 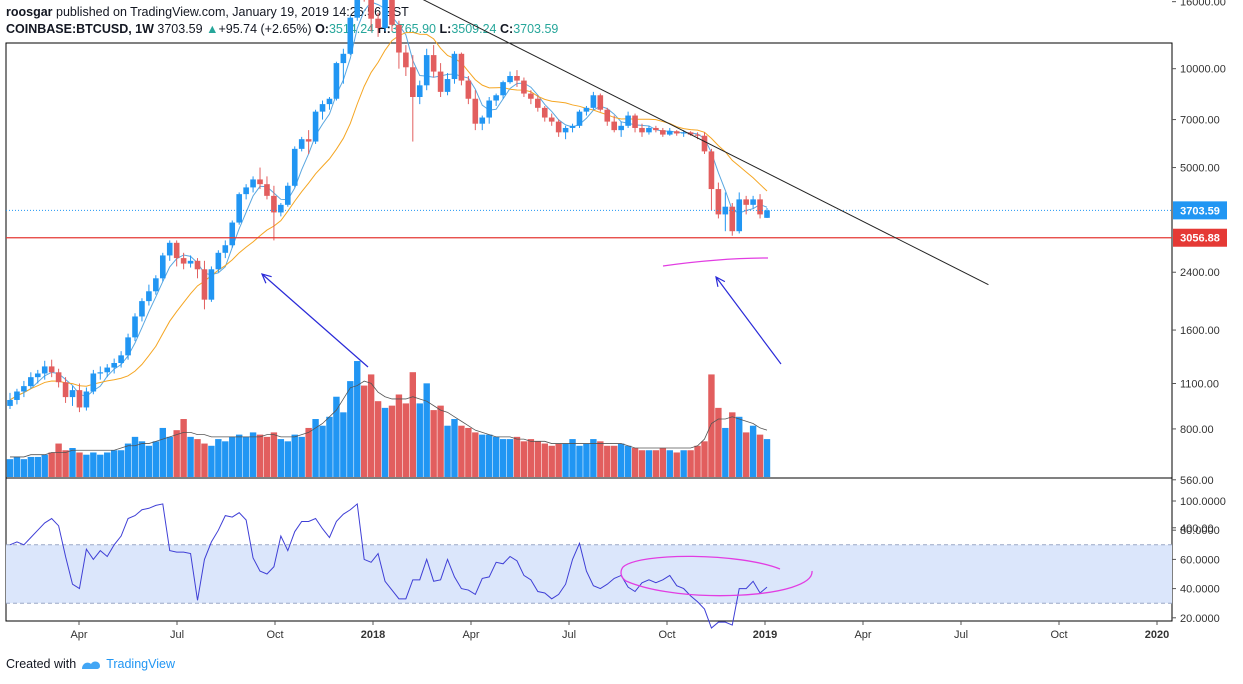 I want to click on price-tick-label: 10000.00, so click(x=1203, y=70).